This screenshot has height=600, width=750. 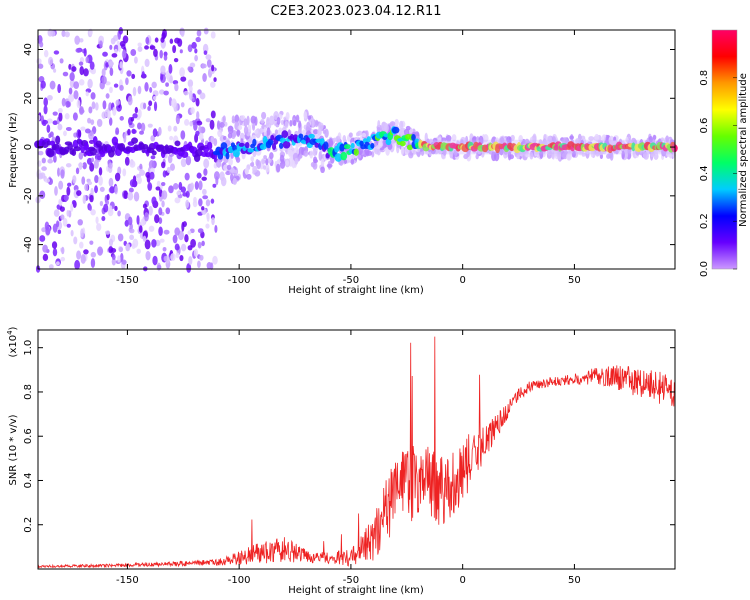 I want to click on snr-x-label: Height of straight line (km), so click(x=356, y=590).